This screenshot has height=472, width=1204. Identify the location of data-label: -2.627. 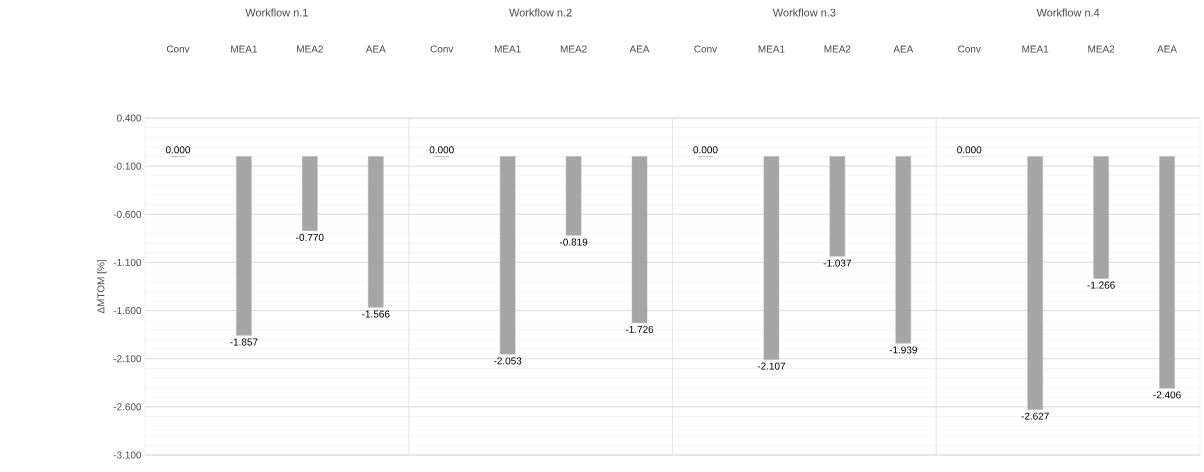
(1035, 416).